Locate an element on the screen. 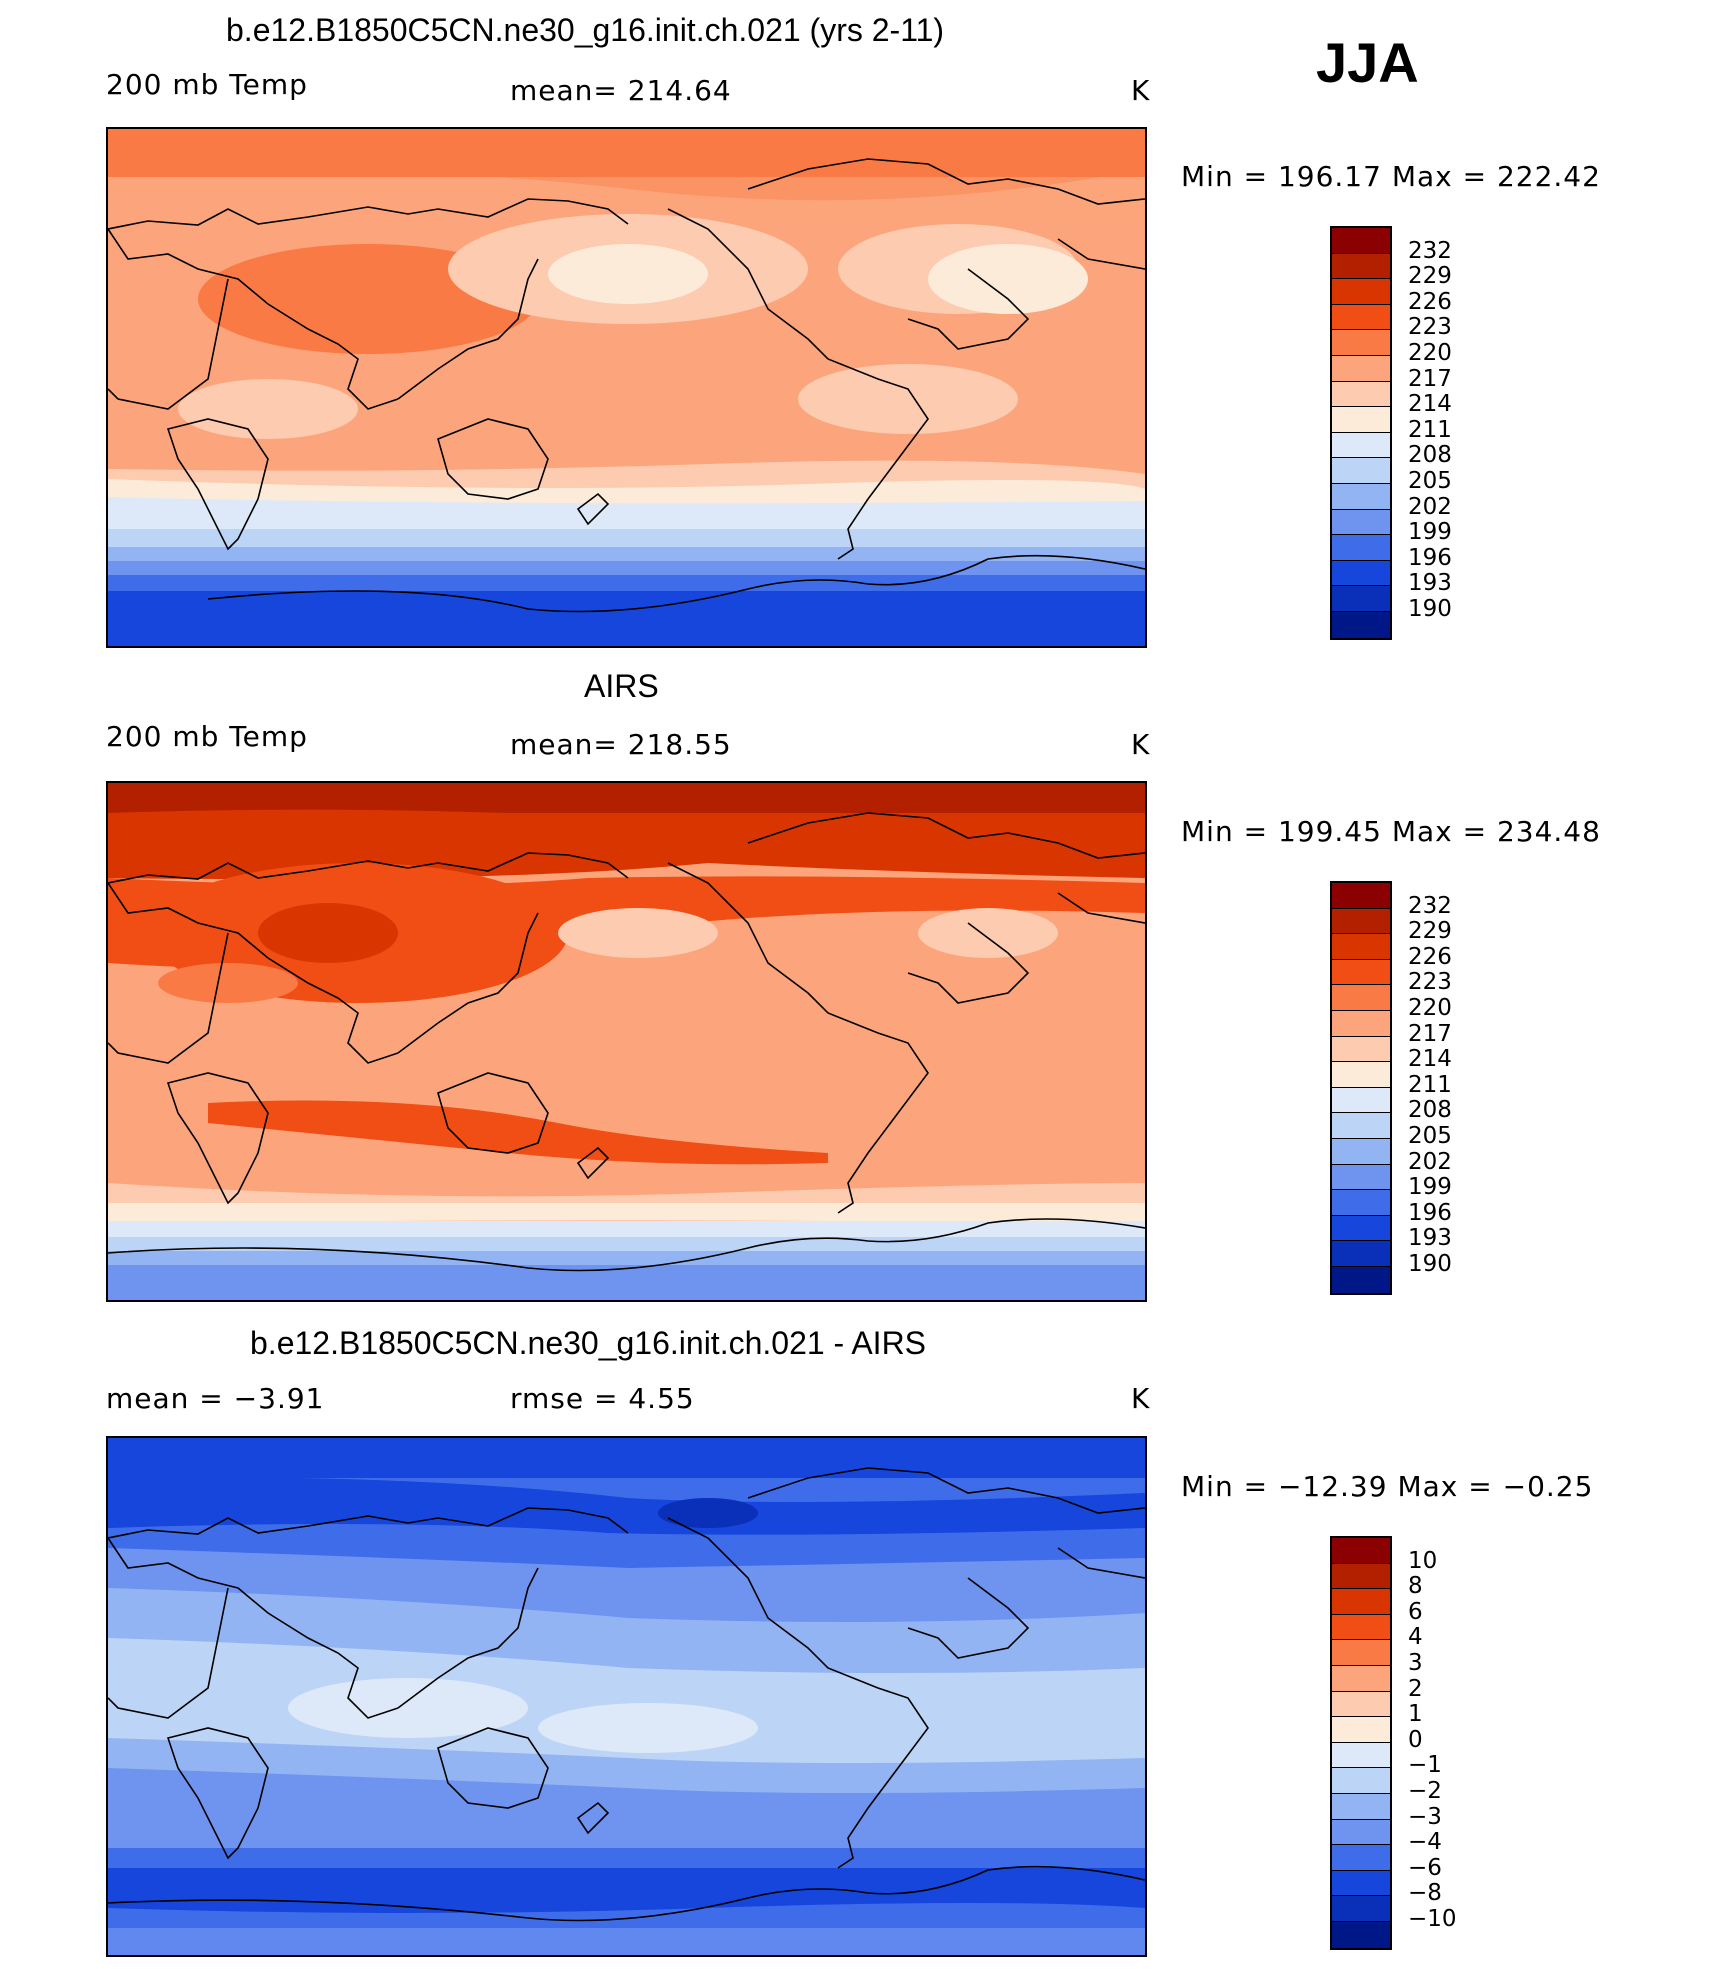 The width and height of the screenshot is (1710, 1969). colorbar-tick-label: 8 is located at coordinates (1415, 1586).